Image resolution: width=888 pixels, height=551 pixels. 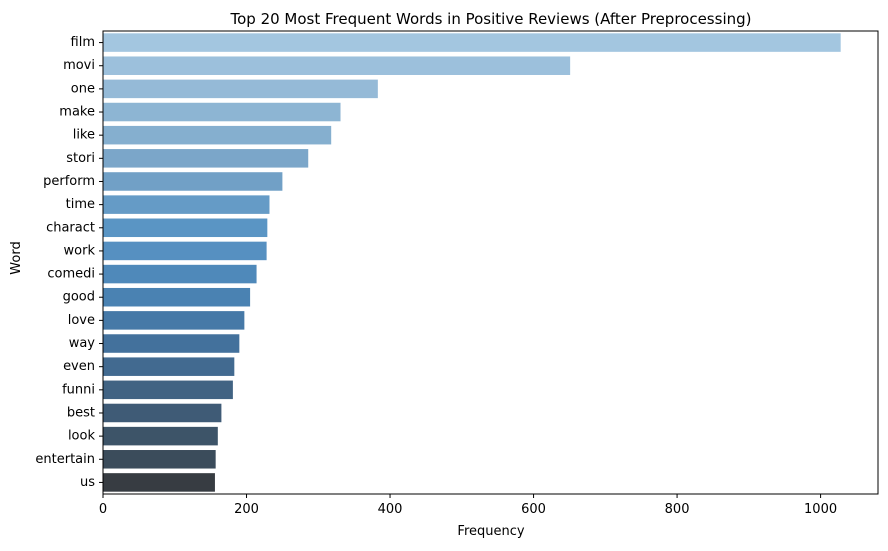 What do you see at coordinates (186, 204) in the screenshot?
I see `bar-time` at bounding box center [186, 204].